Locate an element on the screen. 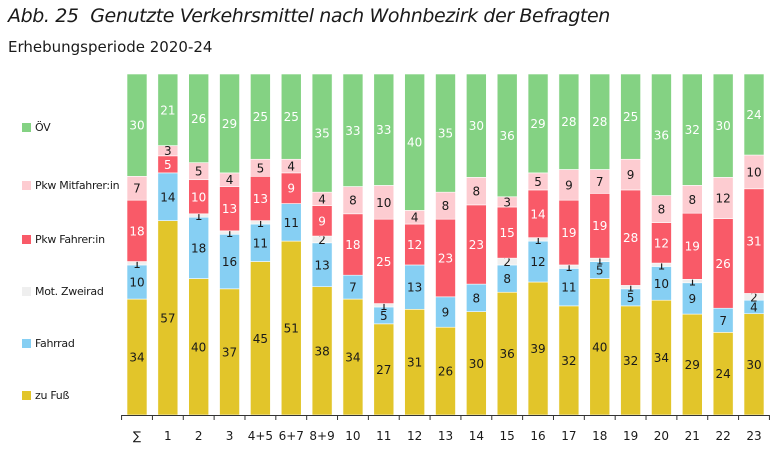  bar-stack: 34 10 1 18 7 30 is located at coordinates (137, 244).